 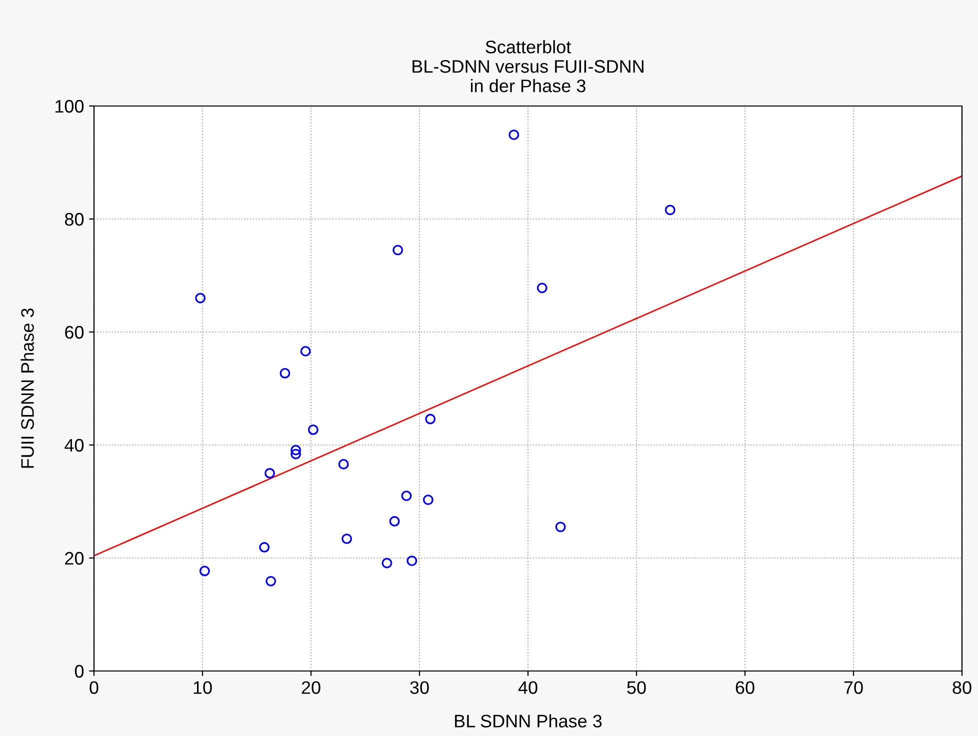 I want to click on y-tick-label: 40, so click(x=74, y=445).